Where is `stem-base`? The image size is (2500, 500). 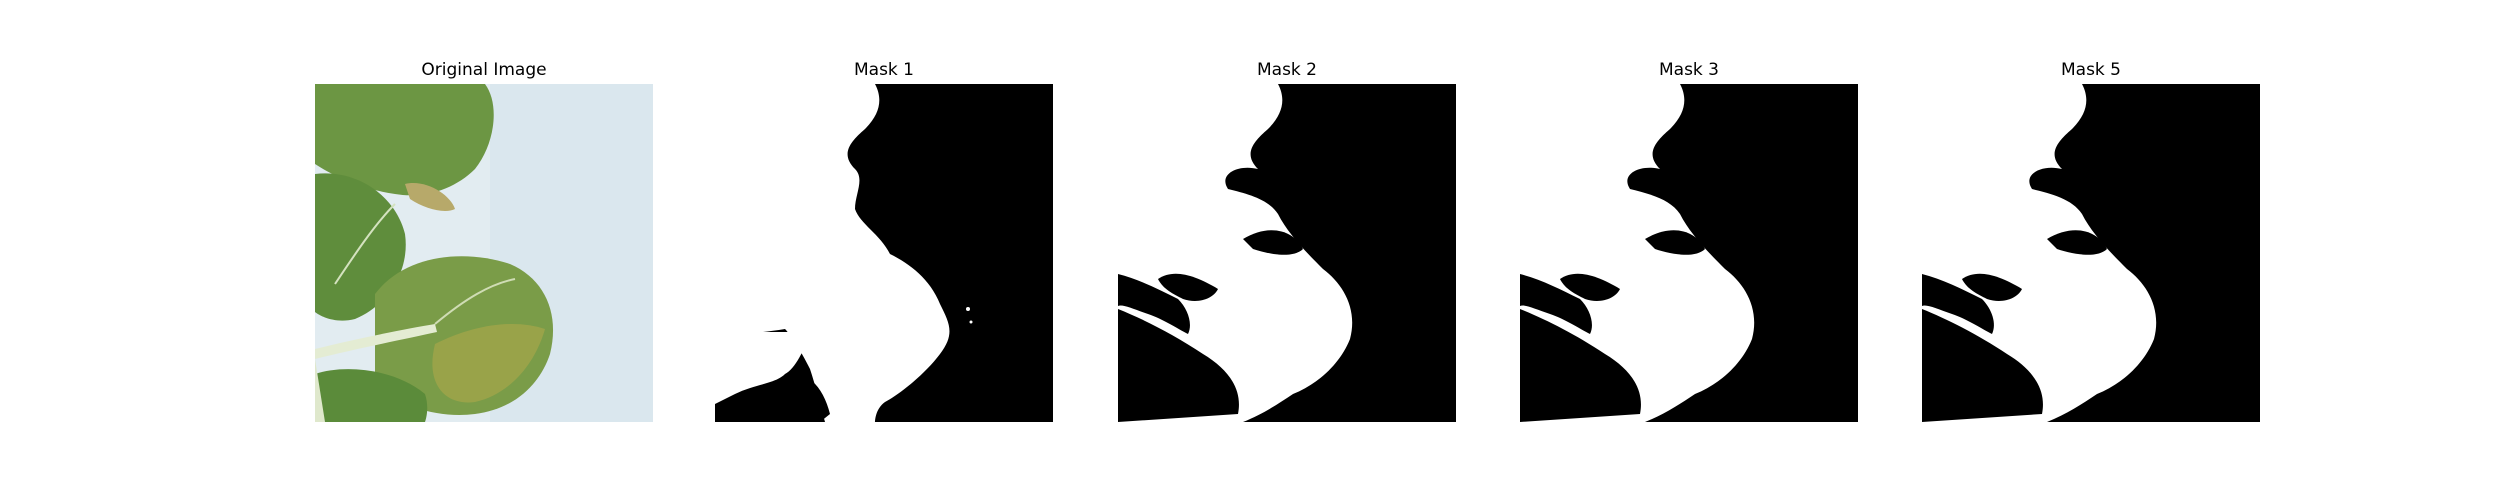 stem-base is located at coordinates (320, 390).